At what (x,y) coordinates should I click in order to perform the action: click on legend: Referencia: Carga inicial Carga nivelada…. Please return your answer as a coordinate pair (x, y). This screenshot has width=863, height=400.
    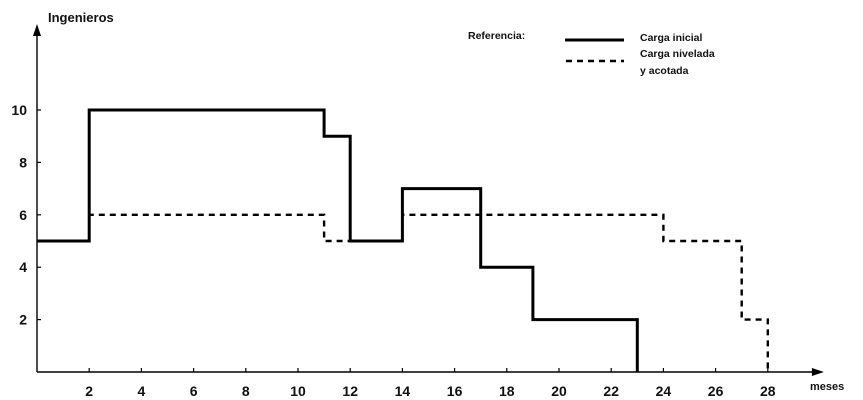
    Looking at the image, I should click on (591, 53).